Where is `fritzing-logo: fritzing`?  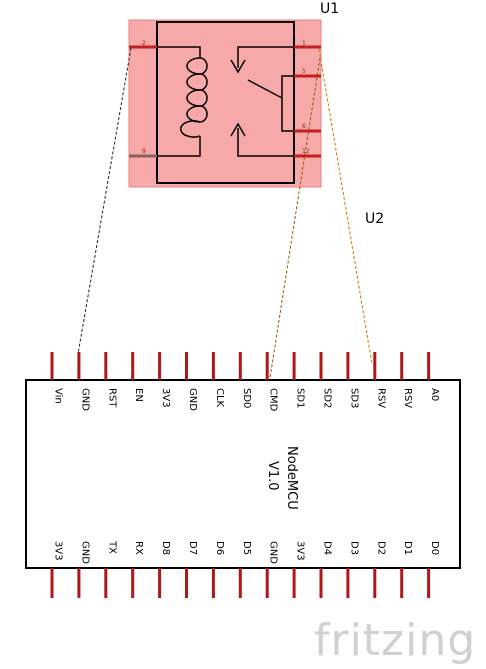 fritzing-logo: fritzing is located at coordinates (395, 640).